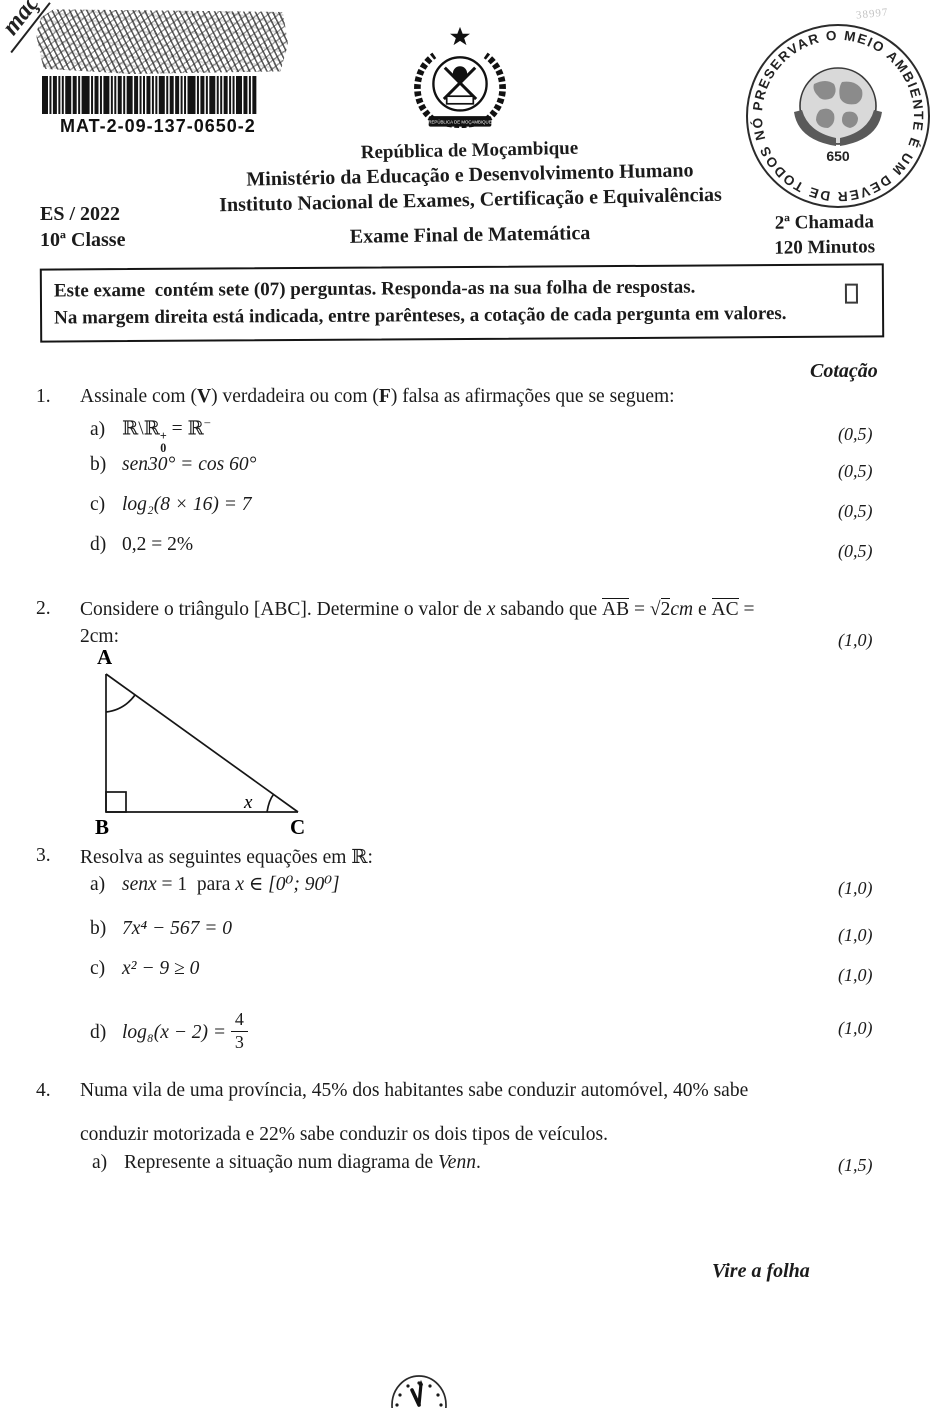 Image resolution: width=948 pixels, height=1408 pixels. Describe the element at coordinates (855, 511) in the screenshot. I see `q1-c-cotacao: (0,5)` at that location.